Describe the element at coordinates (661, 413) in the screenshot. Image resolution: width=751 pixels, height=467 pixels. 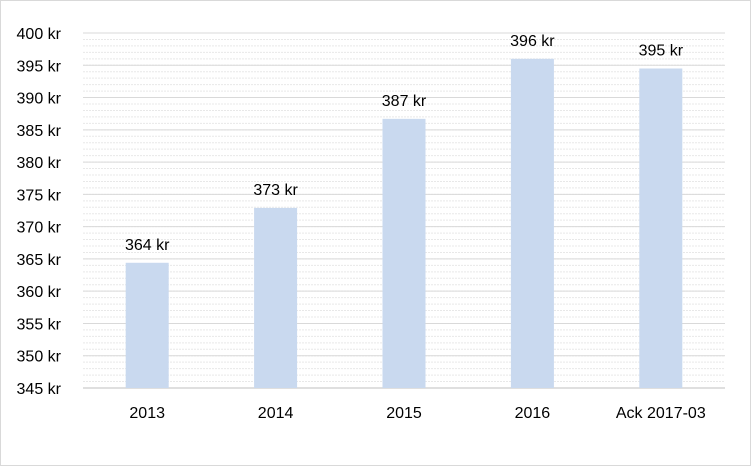
I see `x-category-label: Ack 2017-03` at that location.